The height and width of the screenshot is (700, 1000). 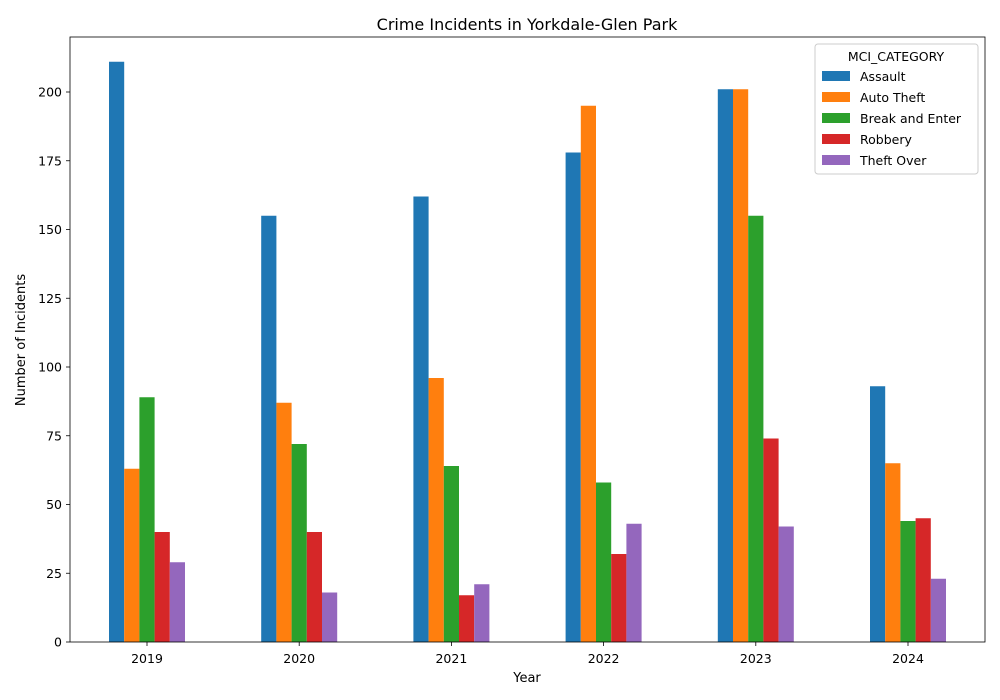 I want to click on x-tick-label: 2024, so click(x=908, y=658).